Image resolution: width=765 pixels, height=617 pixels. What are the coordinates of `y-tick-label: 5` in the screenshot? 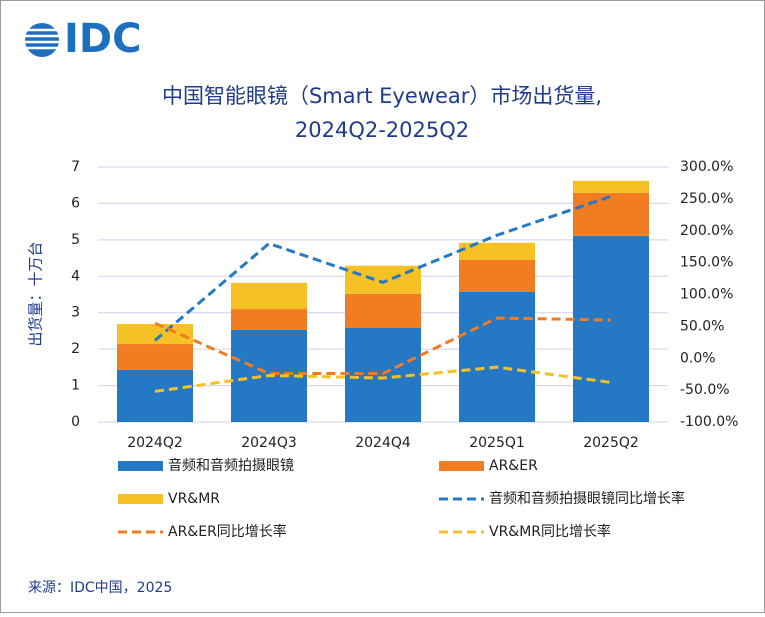 It's located at (75, 240).